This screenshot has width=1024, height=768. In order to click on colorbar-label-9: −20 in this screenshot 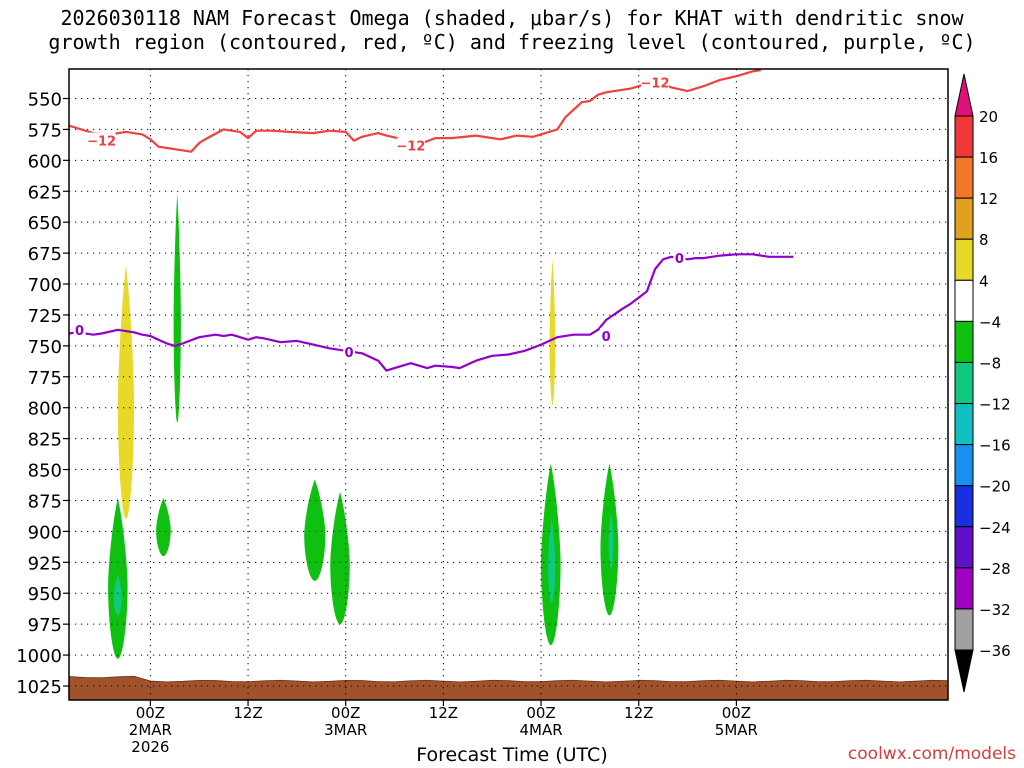, I will do `click(995, 487)`.